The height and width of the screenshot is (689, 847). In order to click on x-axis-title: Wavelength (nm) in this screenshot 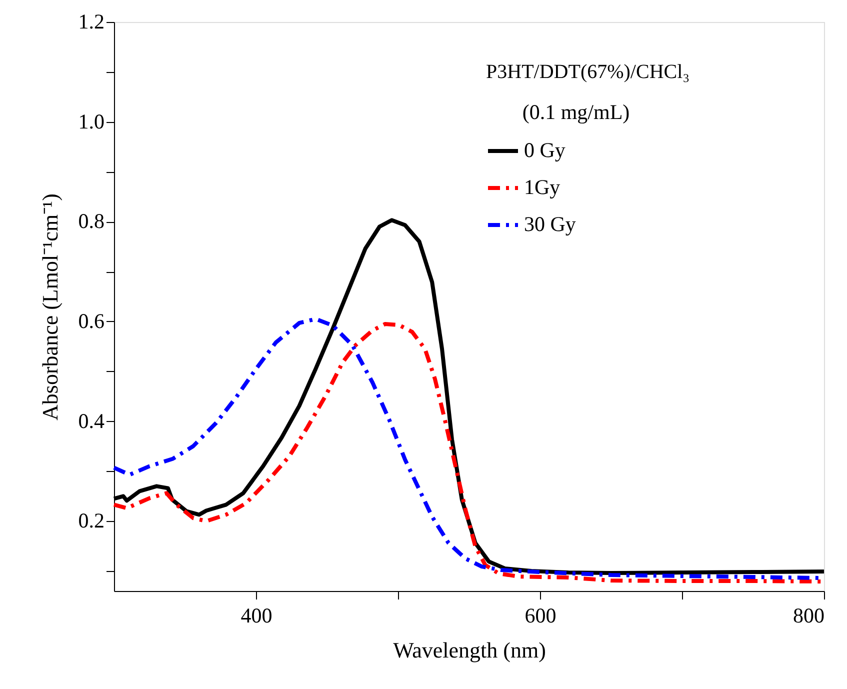, I will do `click(469, 650)`.